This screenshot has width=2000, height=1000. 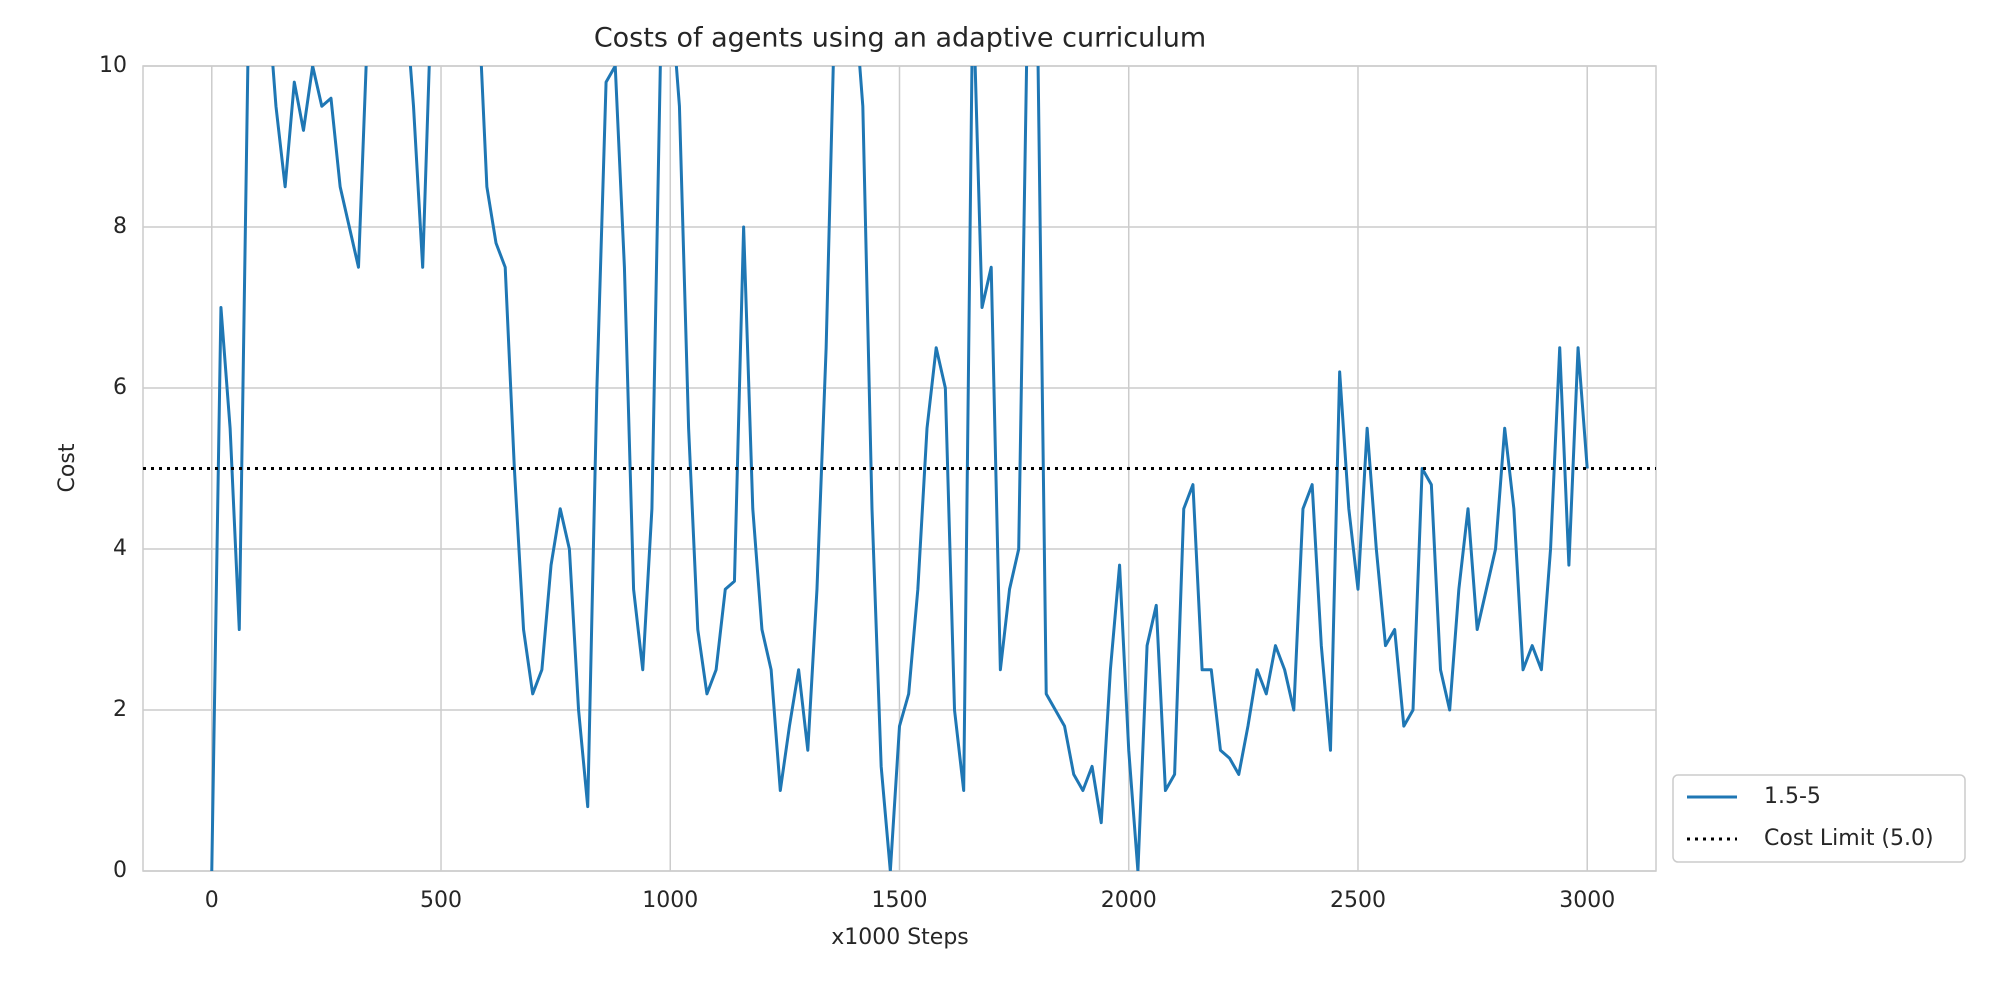 I want to click on y-tick-label: 0, so click(x=120, y=870).